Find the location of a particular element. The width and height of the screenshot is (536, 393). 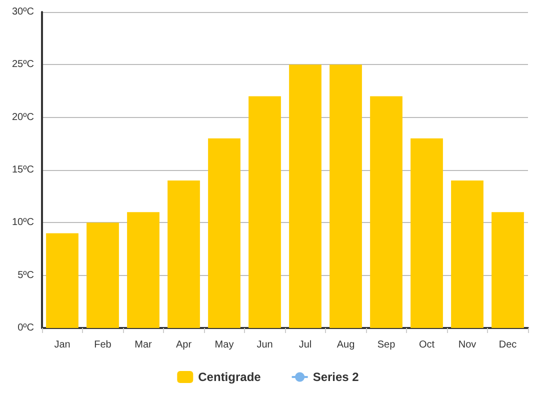

y-tick-label: 15ºC is located at coordinates (23, 170).